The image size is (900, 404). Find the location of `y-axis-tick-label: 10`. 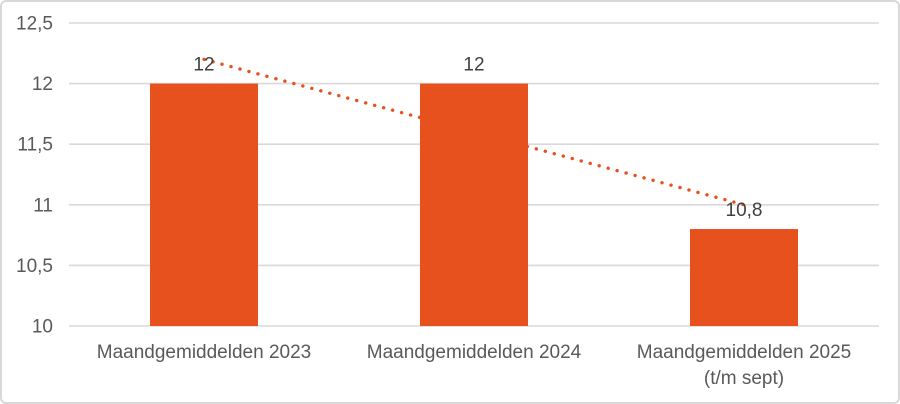

y-axis-tick-label: 10 is located at coordinates (42, 326).